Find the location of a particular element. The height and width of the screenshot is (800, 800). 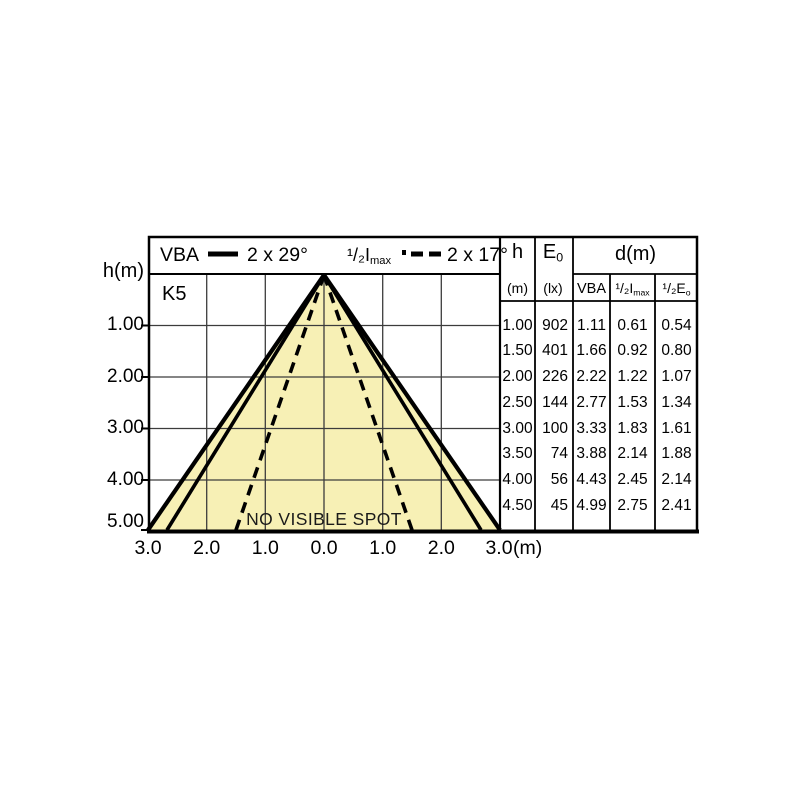

beam-code-label: K5 is located at coordinates (174, 294).